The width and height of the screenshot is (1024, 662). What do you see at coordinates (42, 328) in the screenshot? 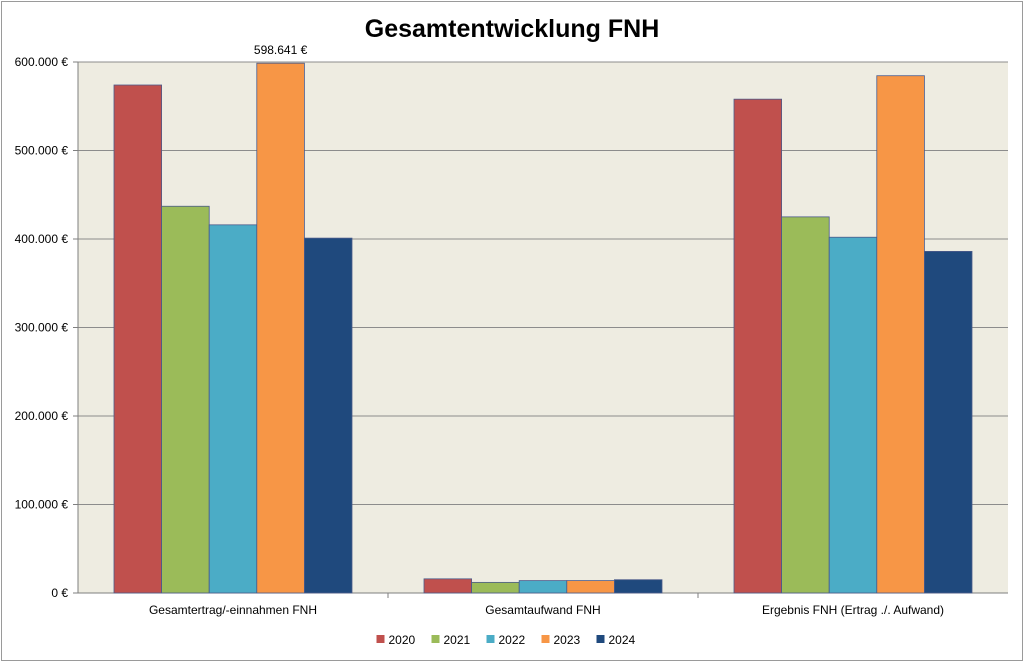
I see `y-tick-label: 300.000 €` at bounding box center [42, 328].